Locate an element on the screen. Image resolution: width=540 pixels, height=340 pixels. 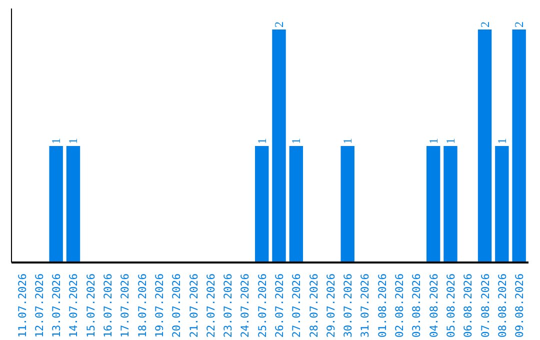
x-tick-label: 26.07.2026 is located at coordinates (279, 306).